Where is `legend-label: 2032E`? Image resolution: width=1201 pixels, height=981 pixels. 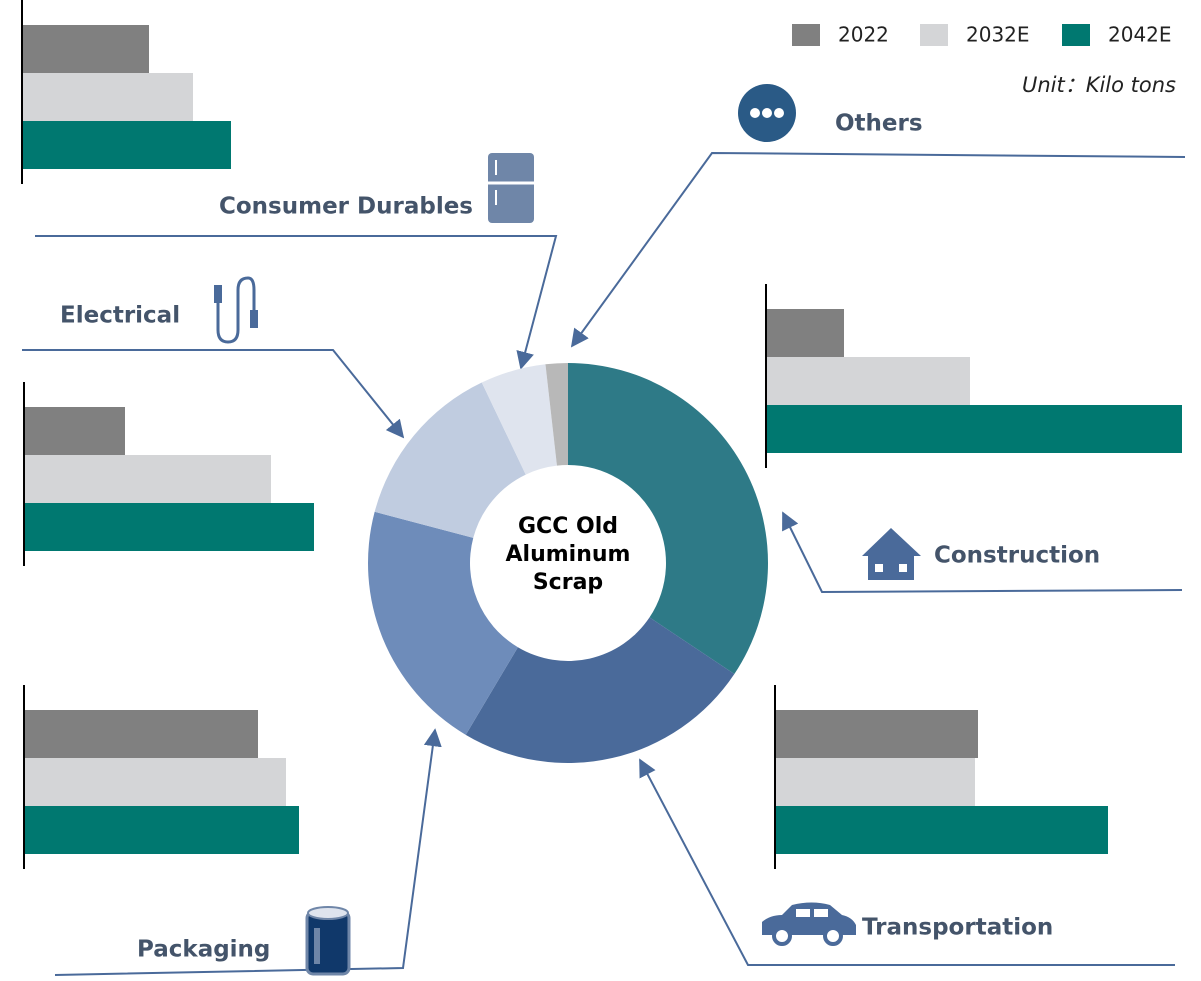
legend-label: 2032E is located at coordinates (998, 35).